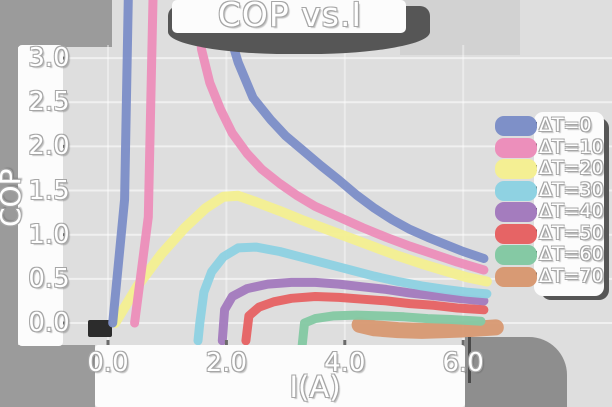 Image resolution: width=612 pixels, height=407 pixels. I want to click on x-tick-label-0.0: 0.0, so click(108, 363).